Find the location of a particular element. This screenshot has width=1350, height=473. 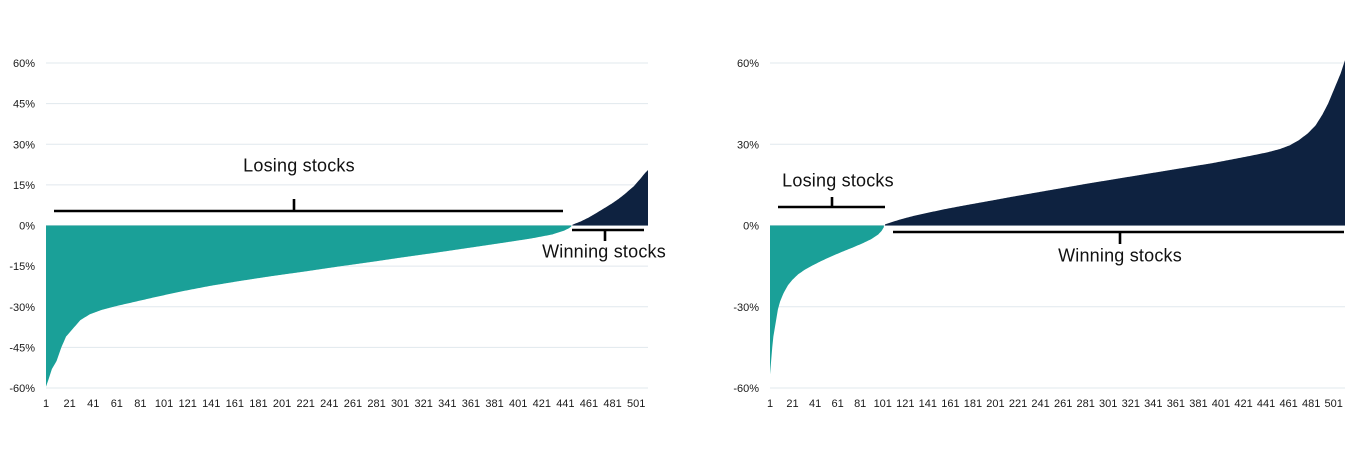

y-tick-label: -15% is located at coordinates (22, 267).